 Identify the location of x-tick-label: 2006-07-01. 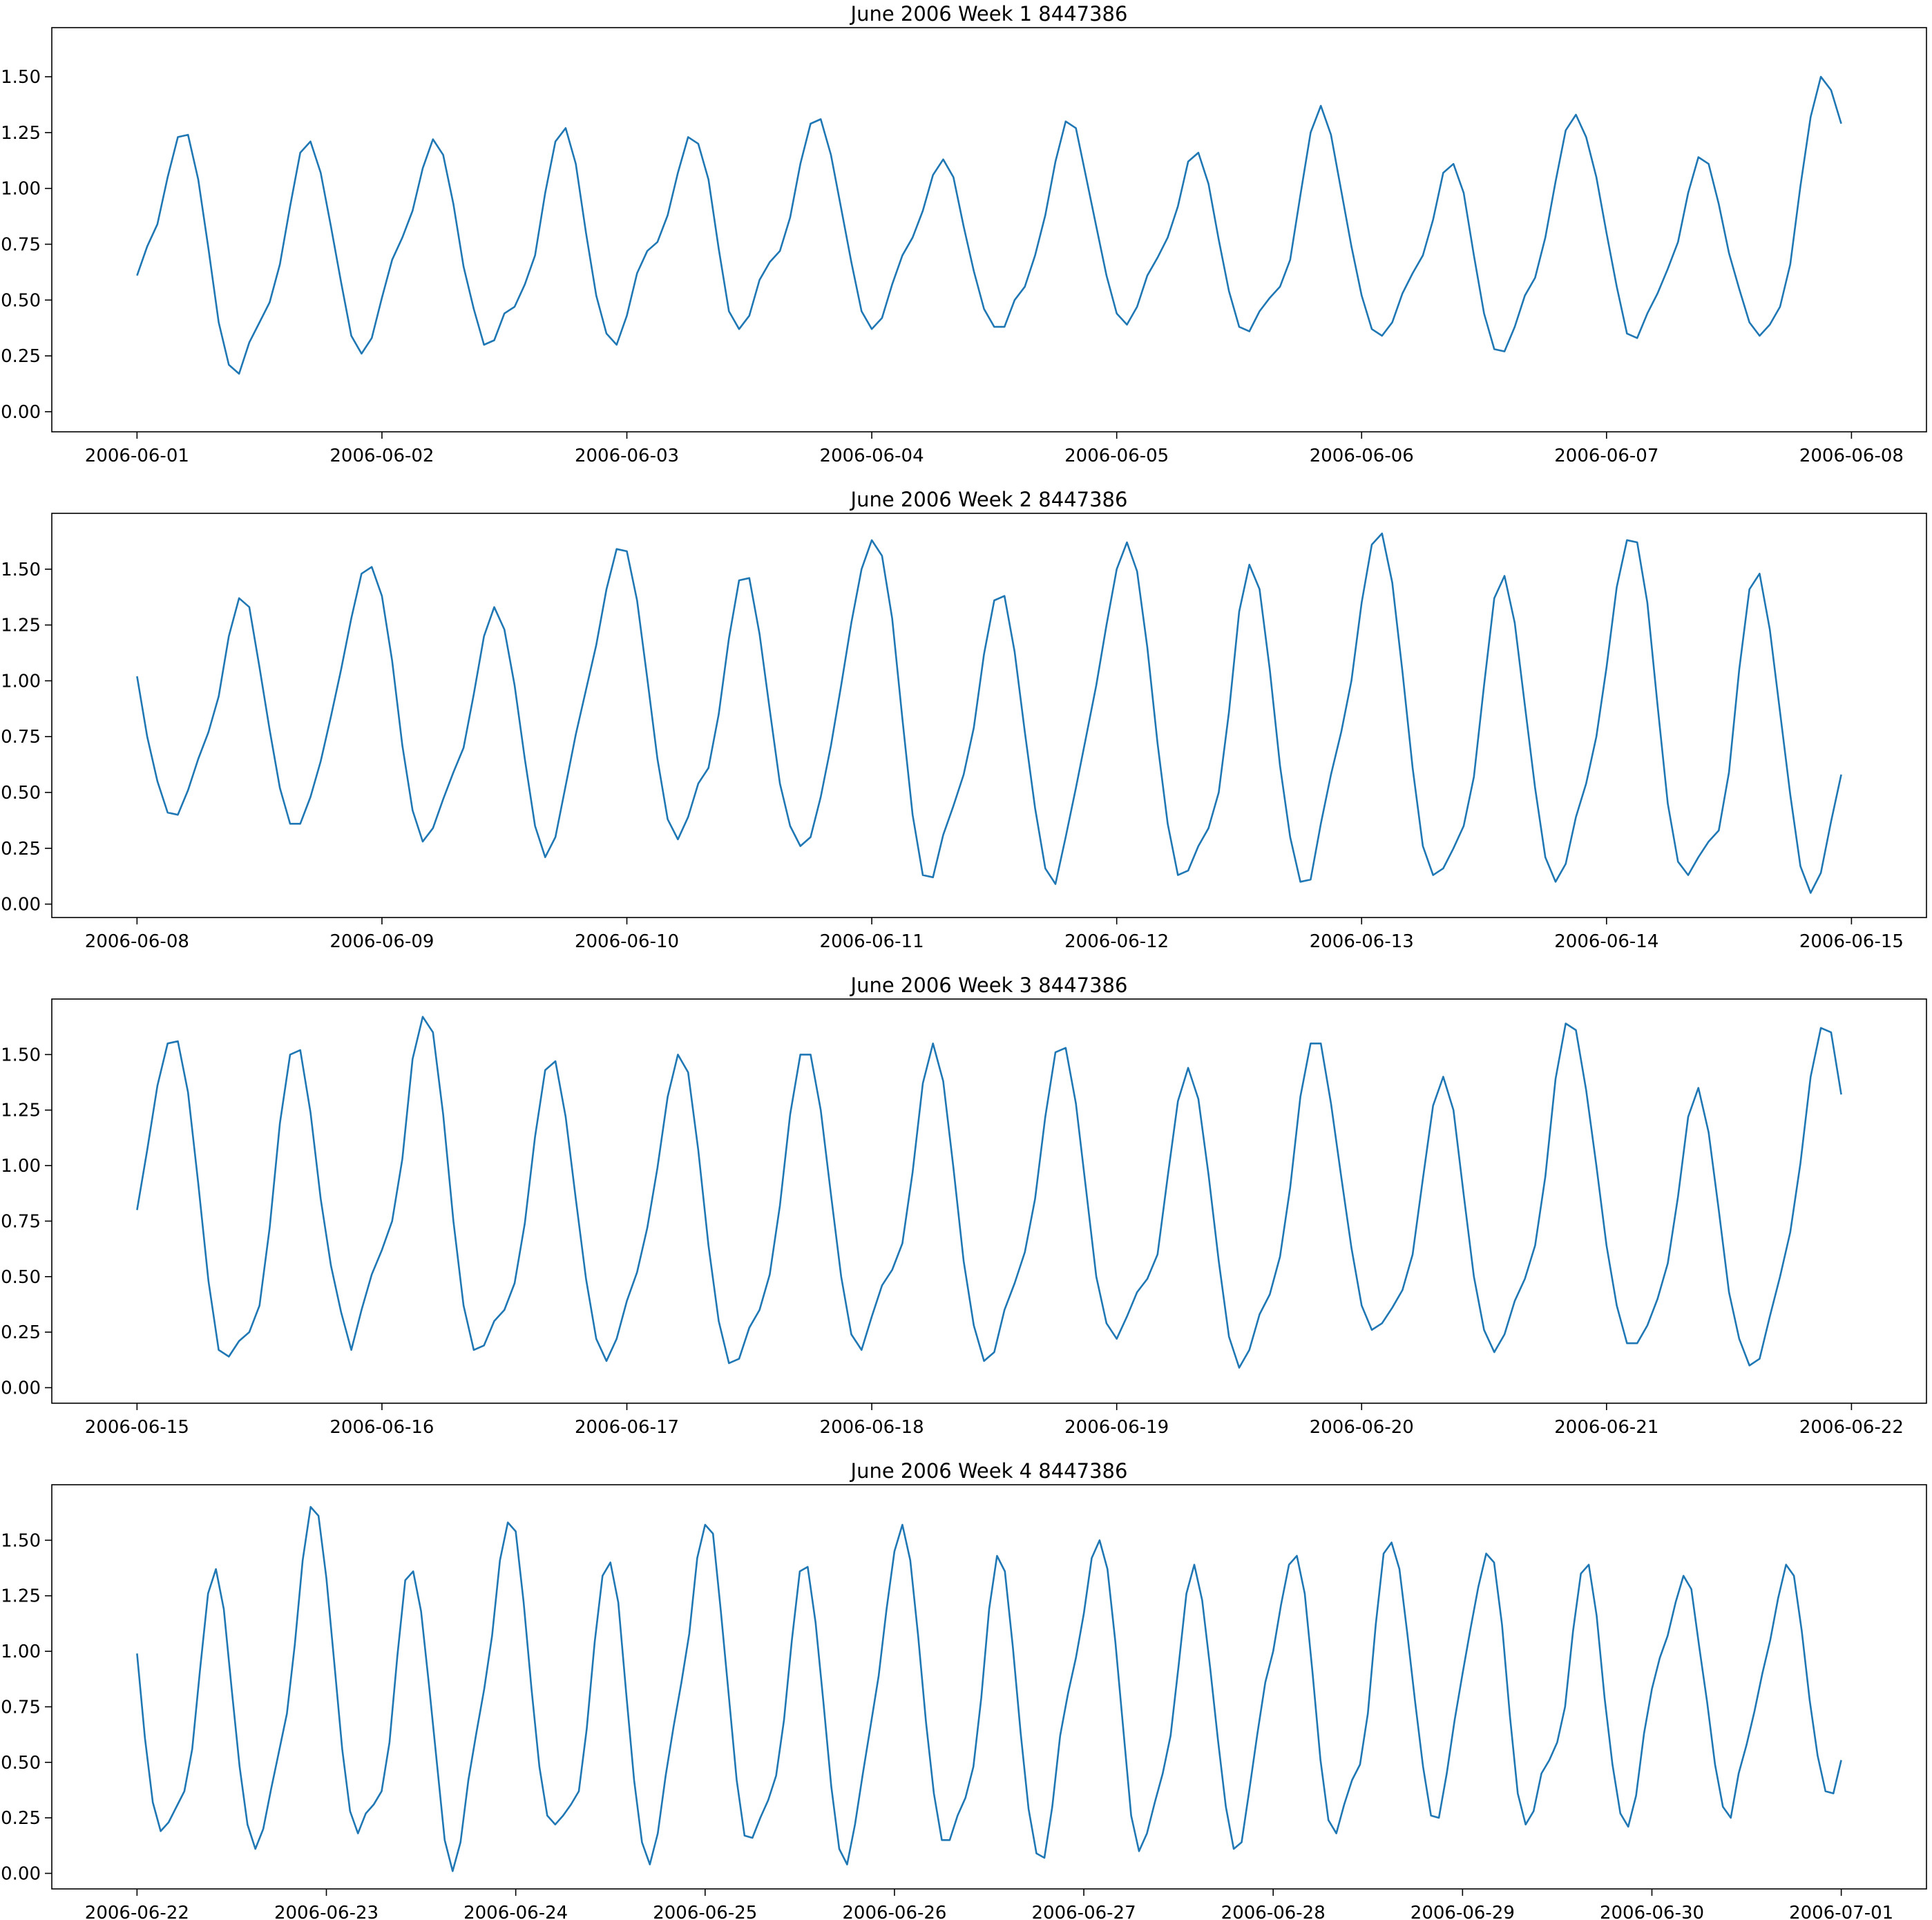
(1841, 1911).